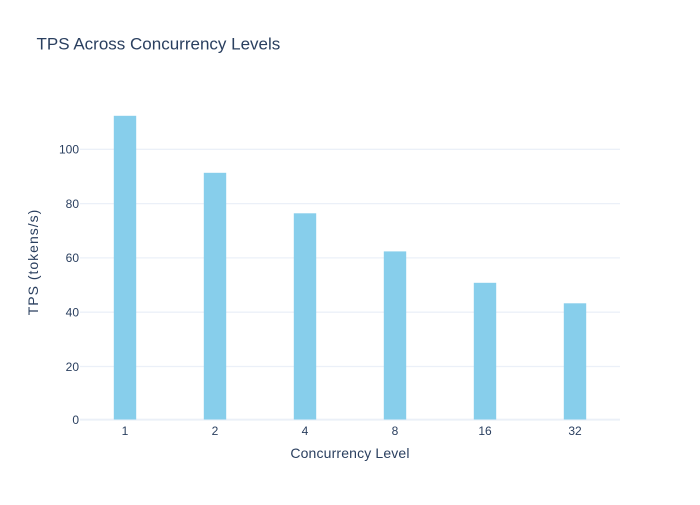 The height and width of the screenshot is (505, 700). Describe the element at coordinates (73, 313) in the screenshot. I see `svg-text: 40` at that location.